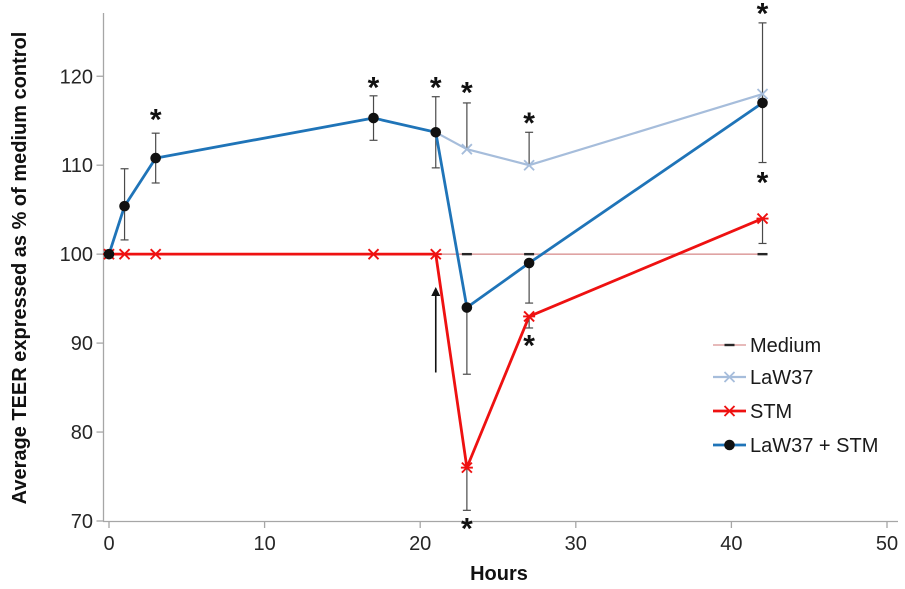 The width and height of the screenshot is (905, 589). I want to click on y-tick-label: 70, so click(82, 522).